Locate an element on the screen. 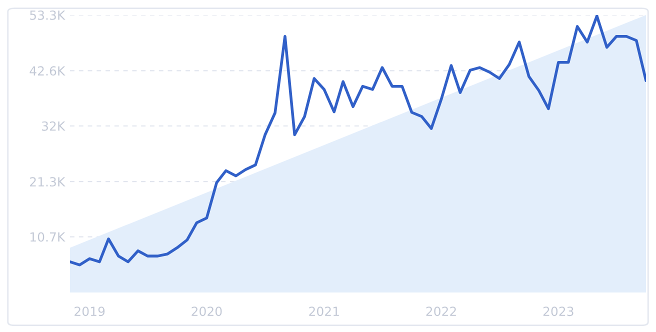  x-tick-label: 2020 is located at coordinates (207, 311).